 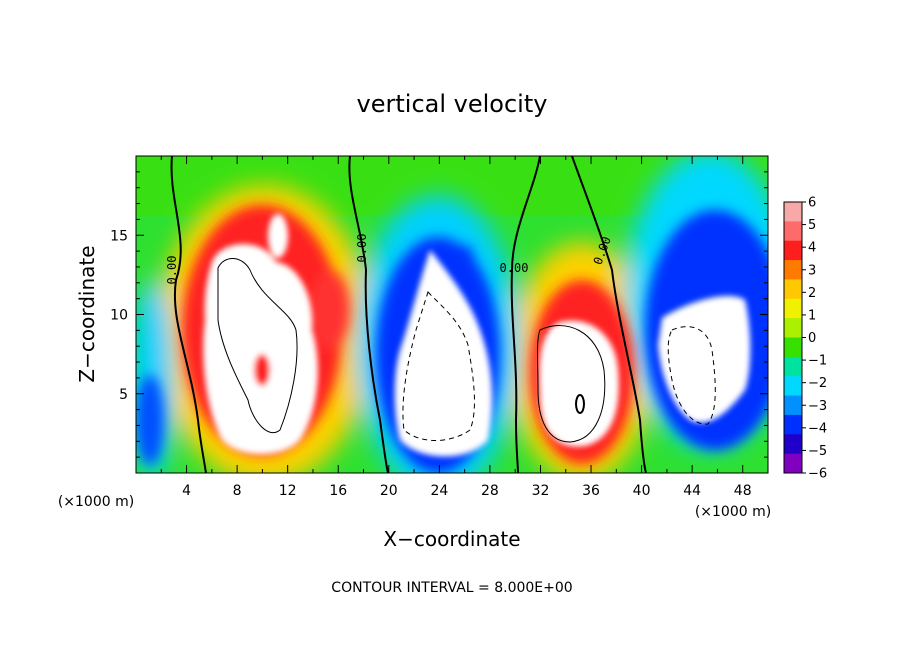 I want to click on colorbar-label: 5, so click(x=812, y=225).